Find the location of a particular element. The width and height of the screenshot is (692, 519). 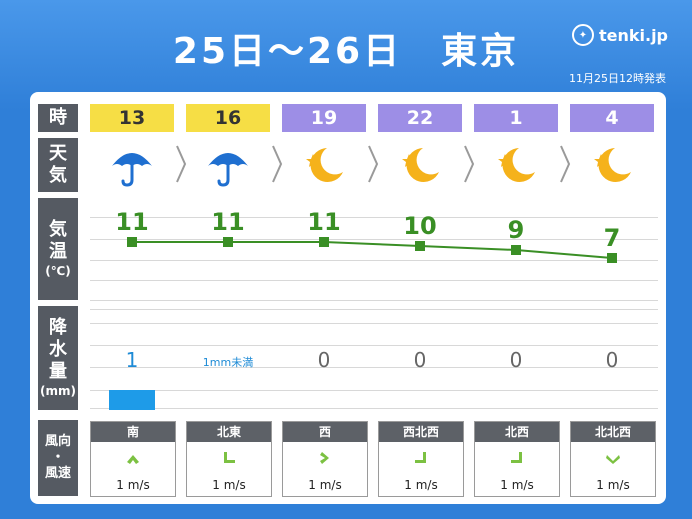

hour-cell: 19 is located at coordinates (324, 118).